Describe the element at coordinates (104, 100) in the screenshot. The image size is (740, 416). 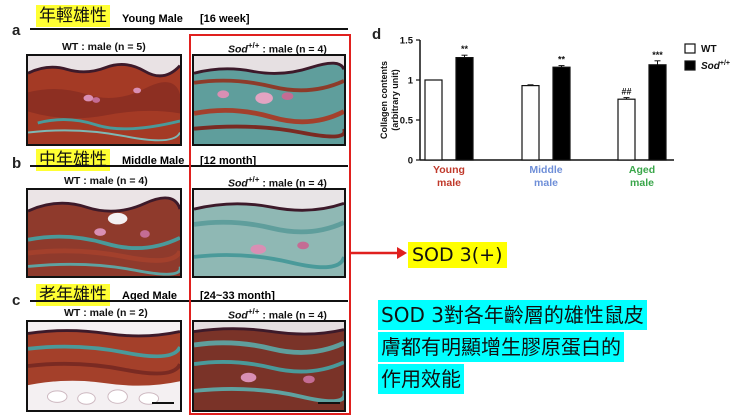
I see `histology-image-a-wt` at that location.